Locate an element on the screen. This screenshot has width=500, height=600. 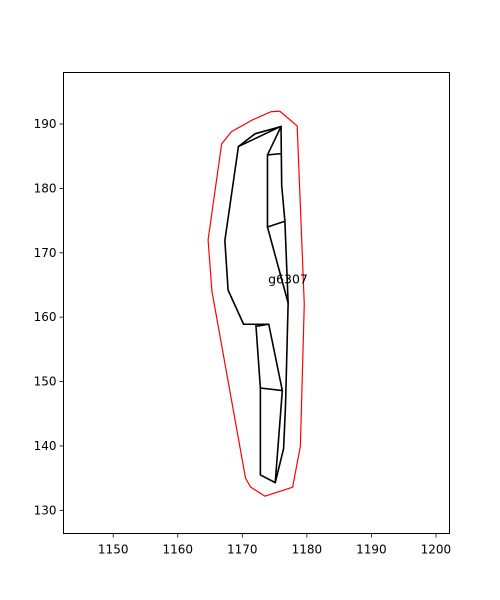
x-tick-label: 1190 is located at coordinates (371, 550).